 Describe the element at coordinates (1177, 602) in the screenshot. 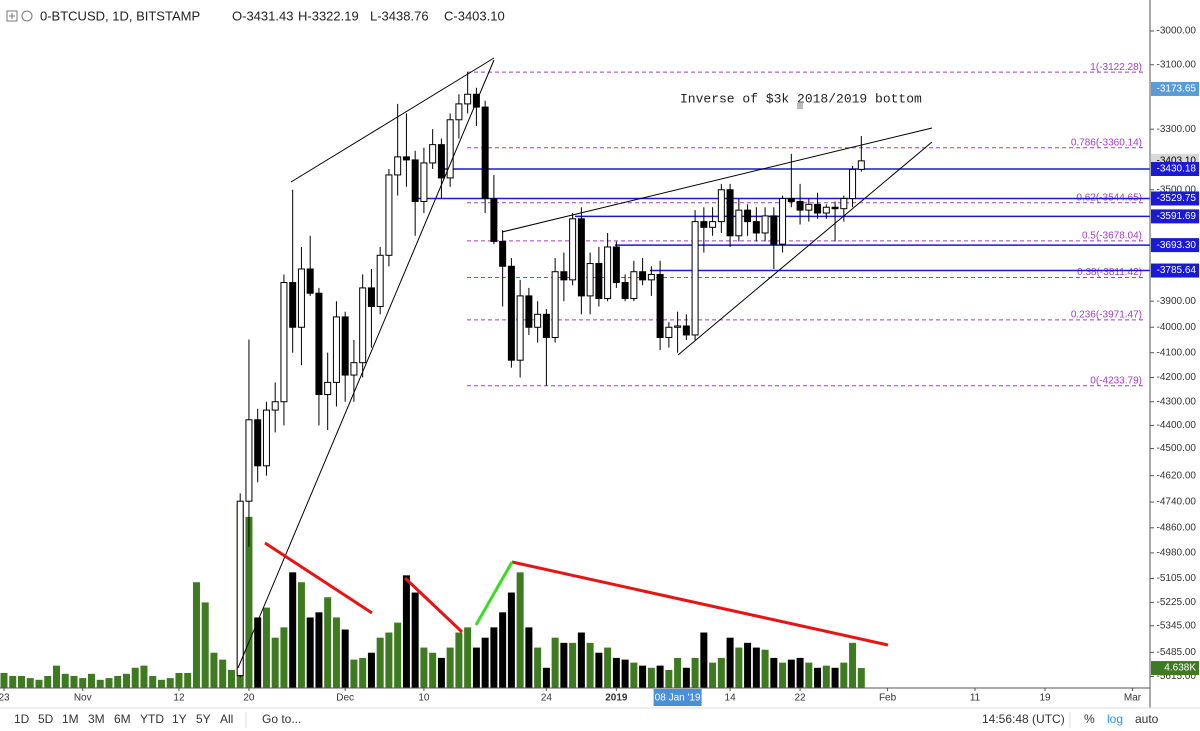

I see `y-tick-label: -5225.00` at that location.